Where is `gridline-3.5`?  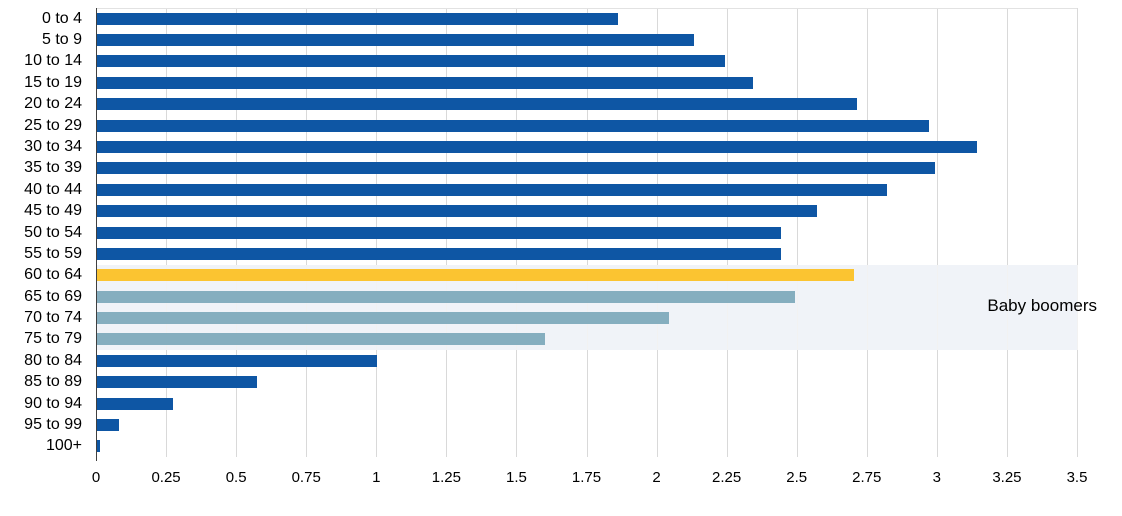 gridline-3.5 is located at coordinates (1077, 232).